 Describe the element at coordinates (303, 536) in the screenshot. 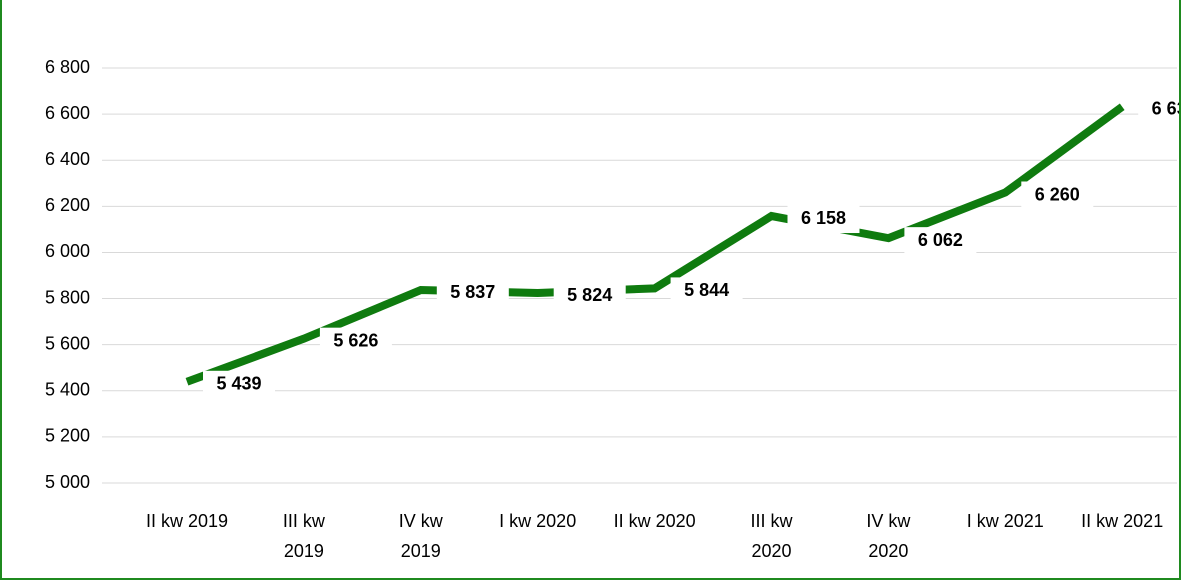

I see `x-tick-label: III kw 2019` at that location.